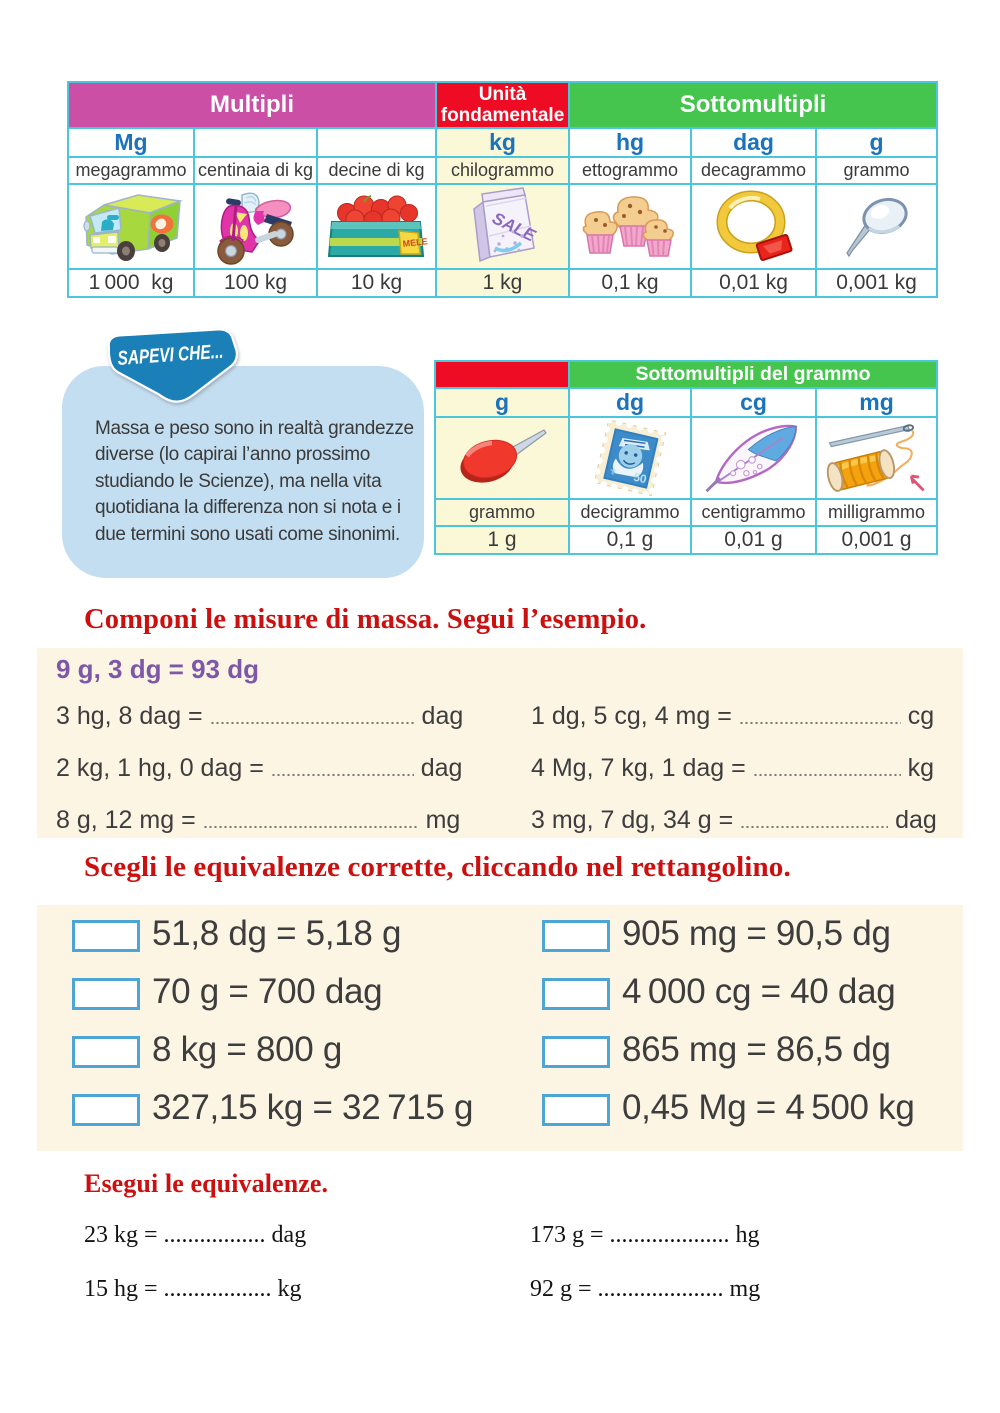  What do you see at coordinates (415, 243) in the screenshot?
I see `svg-text: MELE` at bounding box center [415, 243].